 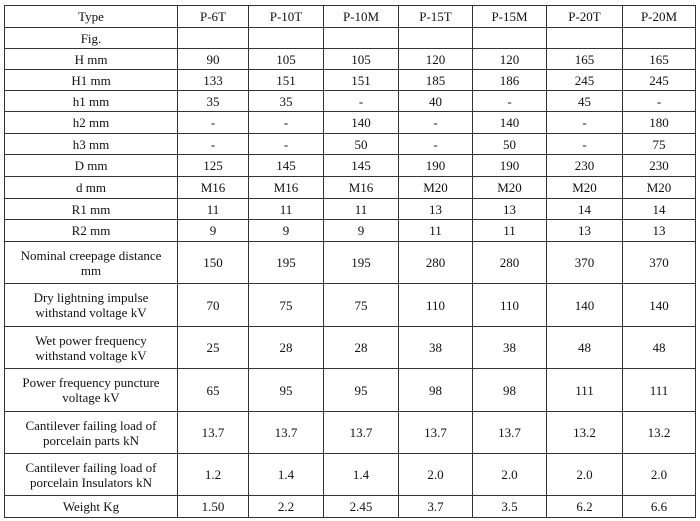 What do you see at coordinates (91, 38) in the screenshot?
I see `row-label: Fig.` at bounding box center [91, 38].